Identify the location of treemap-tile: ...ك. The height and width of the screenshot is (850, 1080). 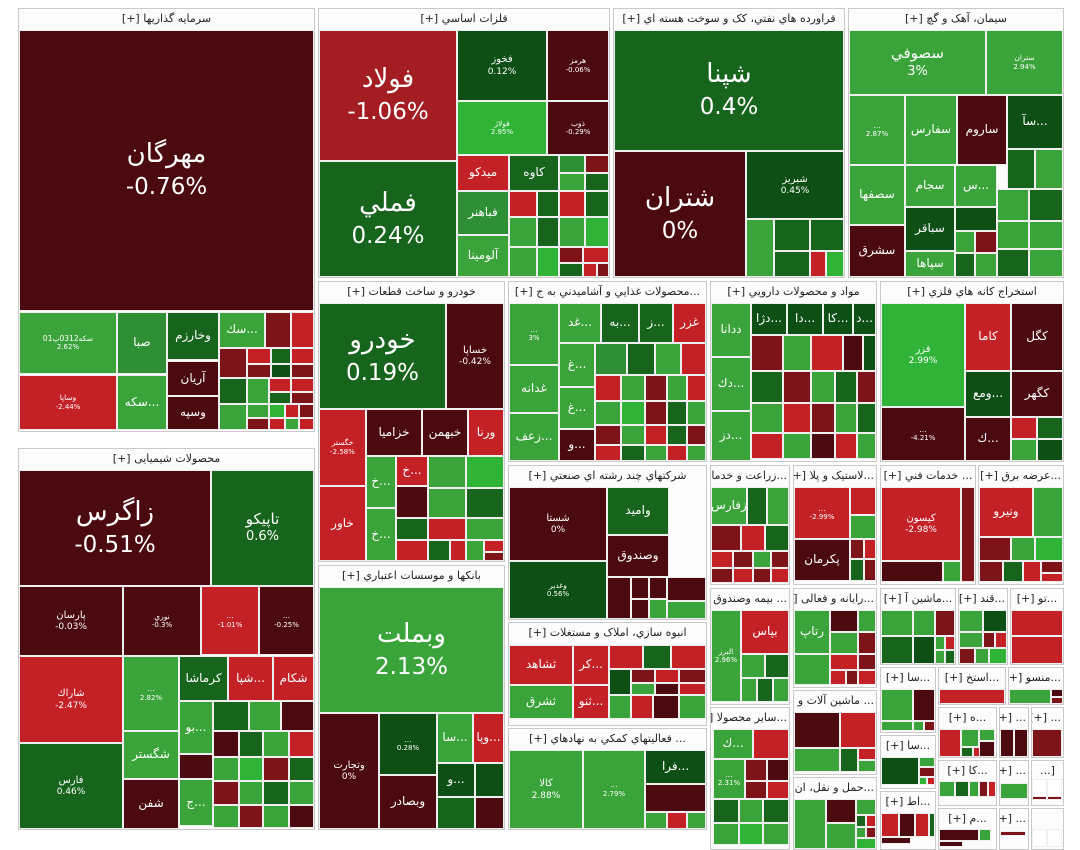
(988, 439).